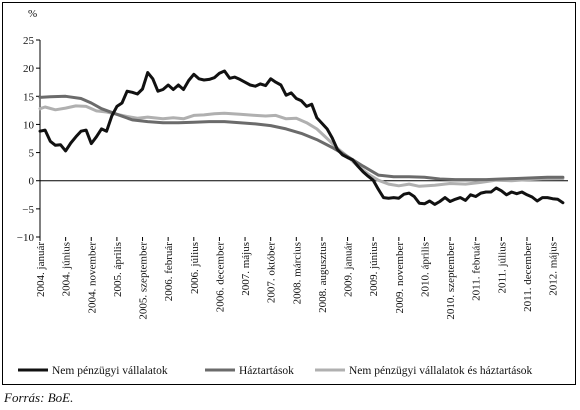  I want to click on x-tick-label: 2011. december, so click(528, 277).